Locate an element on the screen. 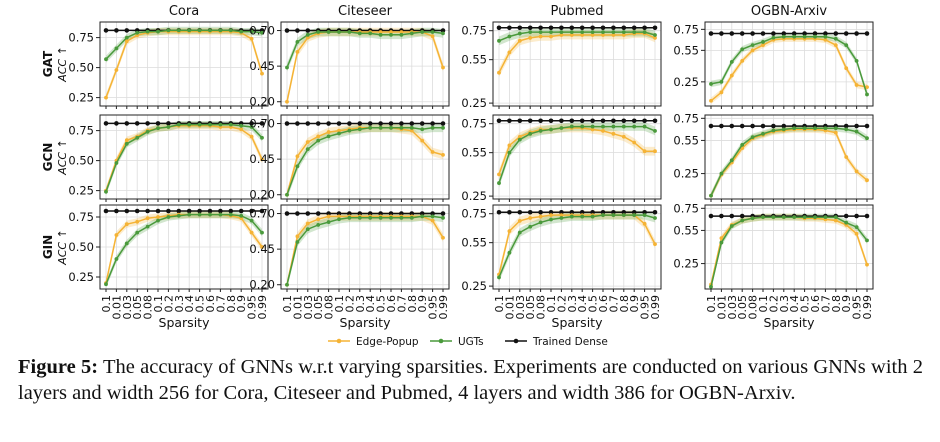 This screenshot has width=940, height=442. y-tick-label: 0.70 is located at coordinates (262, 214).